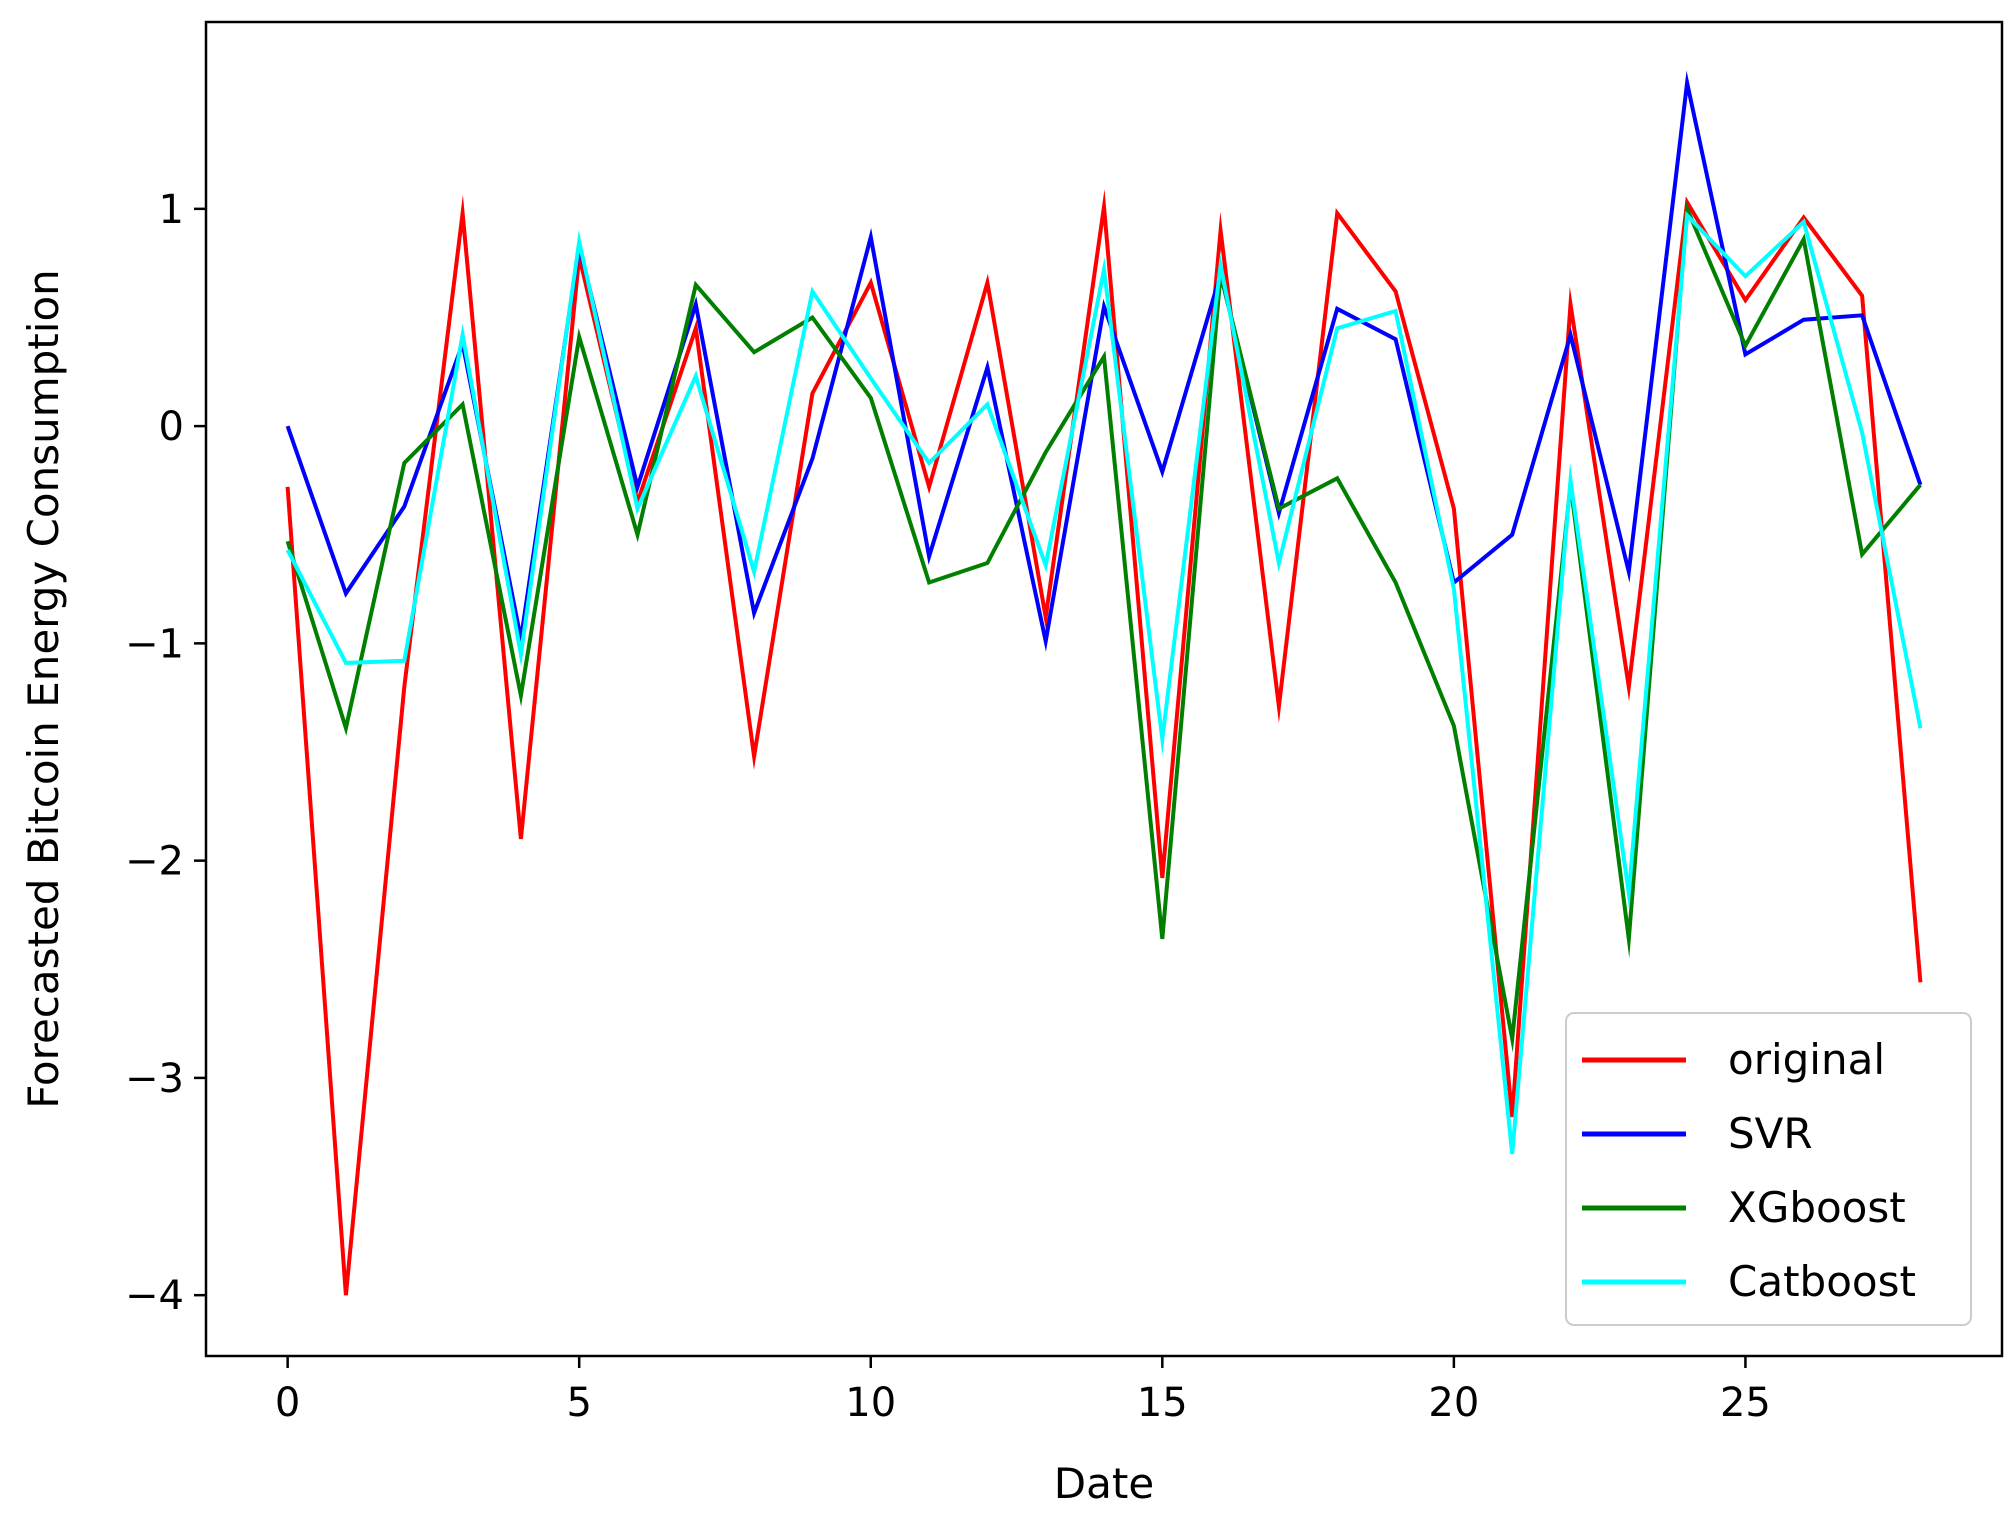 The height and width of the screenshot is (1514, 2013). Describe the element at coordinates (154, 1079) in the screenshot. I see `y-tick-label: −3` at that location.